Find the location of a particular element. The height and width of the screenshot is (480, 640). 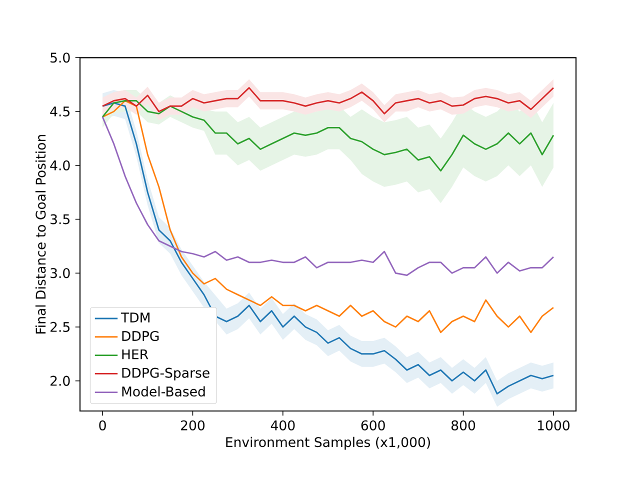

y-tick-label: 3.5 is located at coordinates (60, 219).